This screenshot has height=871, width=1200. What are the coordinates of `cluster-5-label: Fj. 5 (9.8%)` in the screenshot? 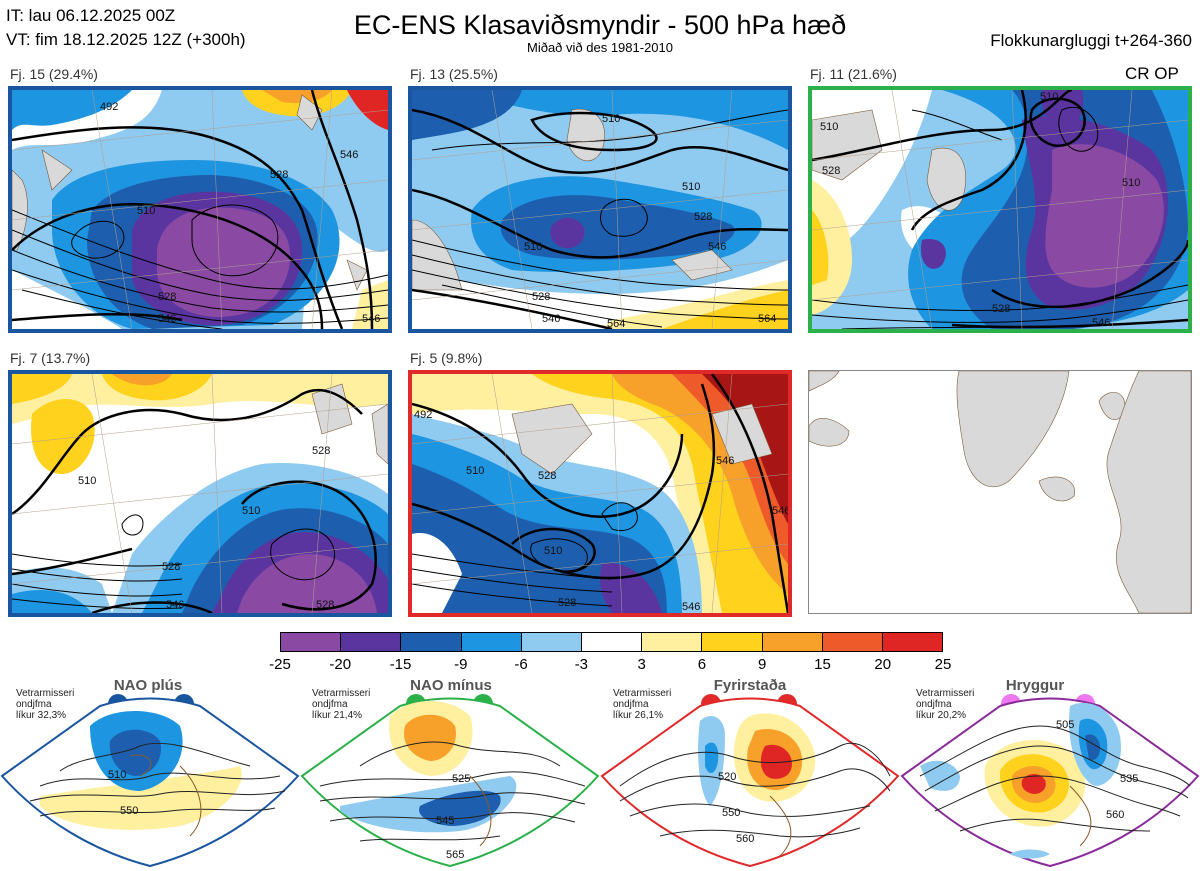 It's located at (446, 358).